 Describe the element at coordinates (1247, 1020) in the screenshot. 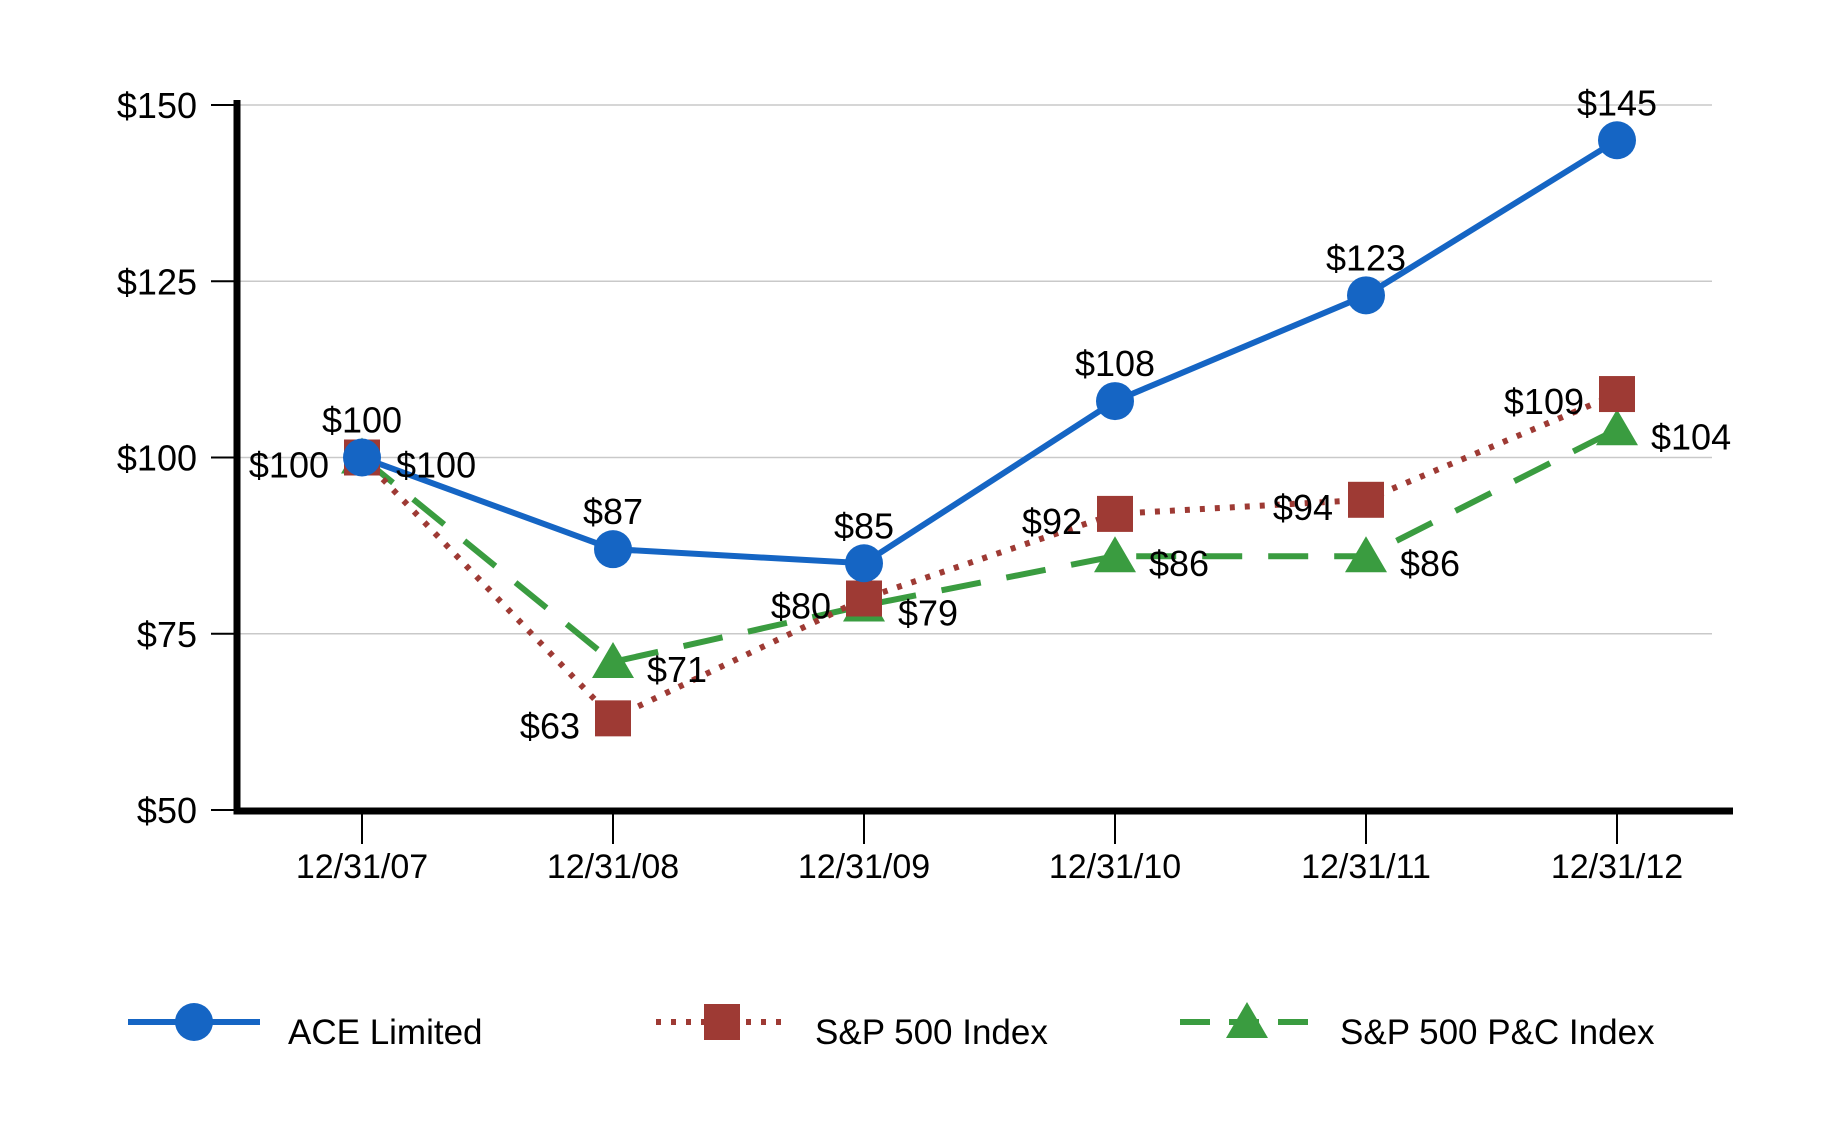

I see `triangle-marker-icon` at that location.